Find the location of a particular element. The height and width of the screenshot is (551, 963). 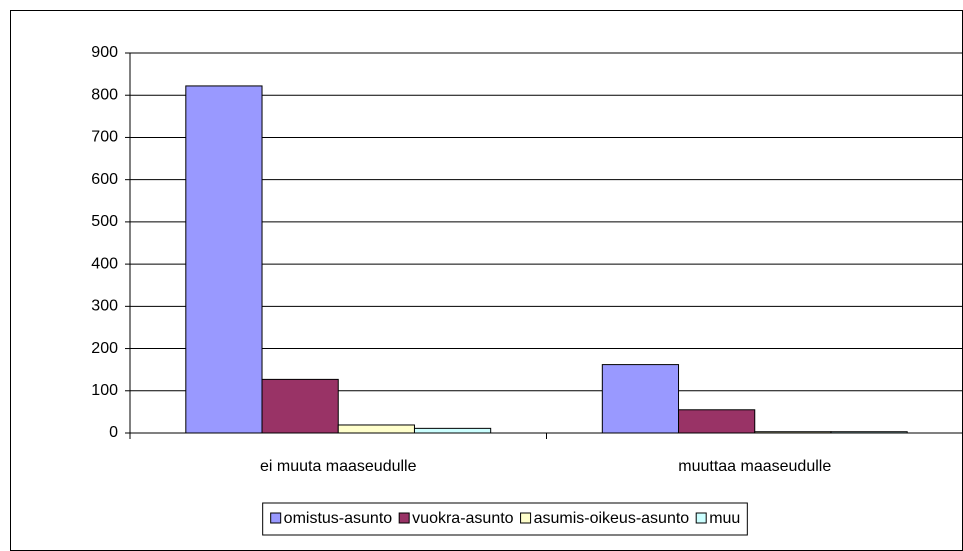

legend-label: muu is located at coordinates (724, 518).